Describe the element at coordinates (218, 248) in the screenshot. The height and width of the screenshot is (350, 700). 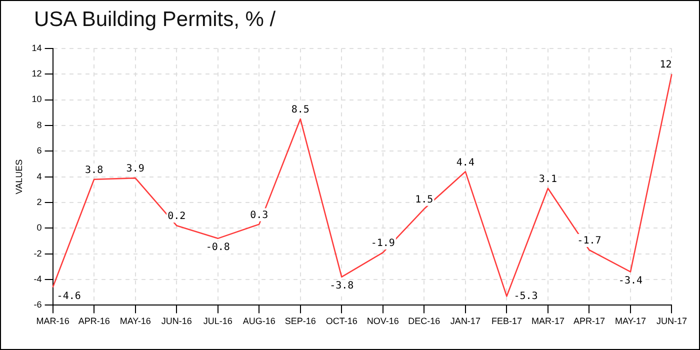
I see `data-label: -0.8` at that location.